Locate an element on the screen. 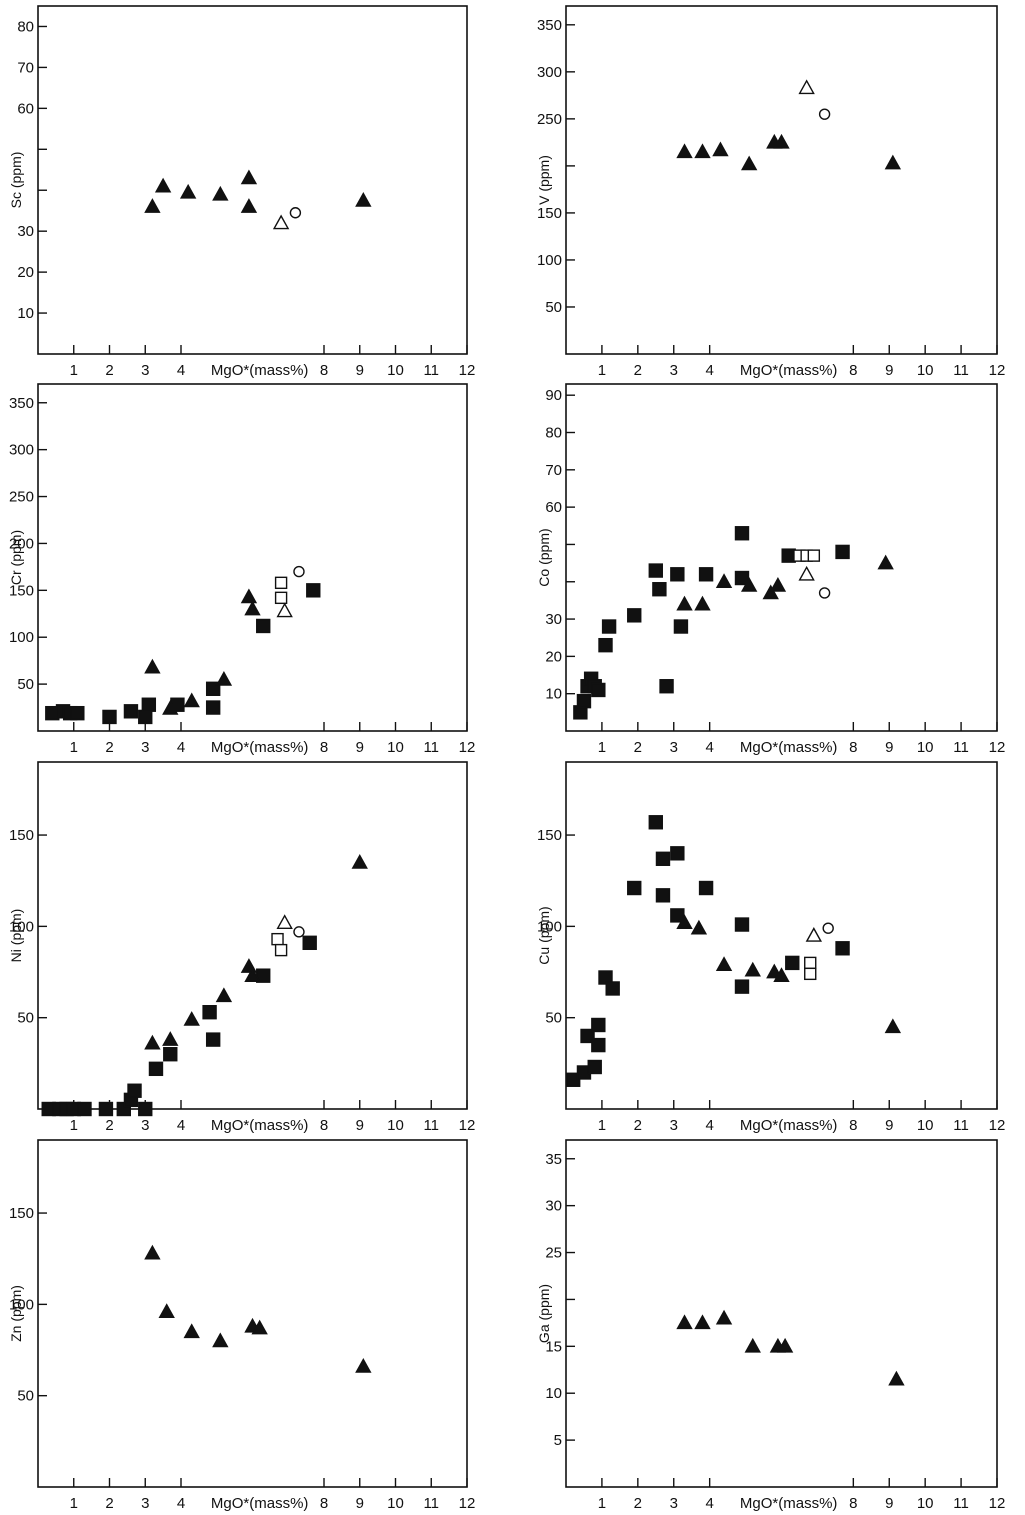  x-axis-label-v: MgO*(mass%) is located at coordinates (789, 370).